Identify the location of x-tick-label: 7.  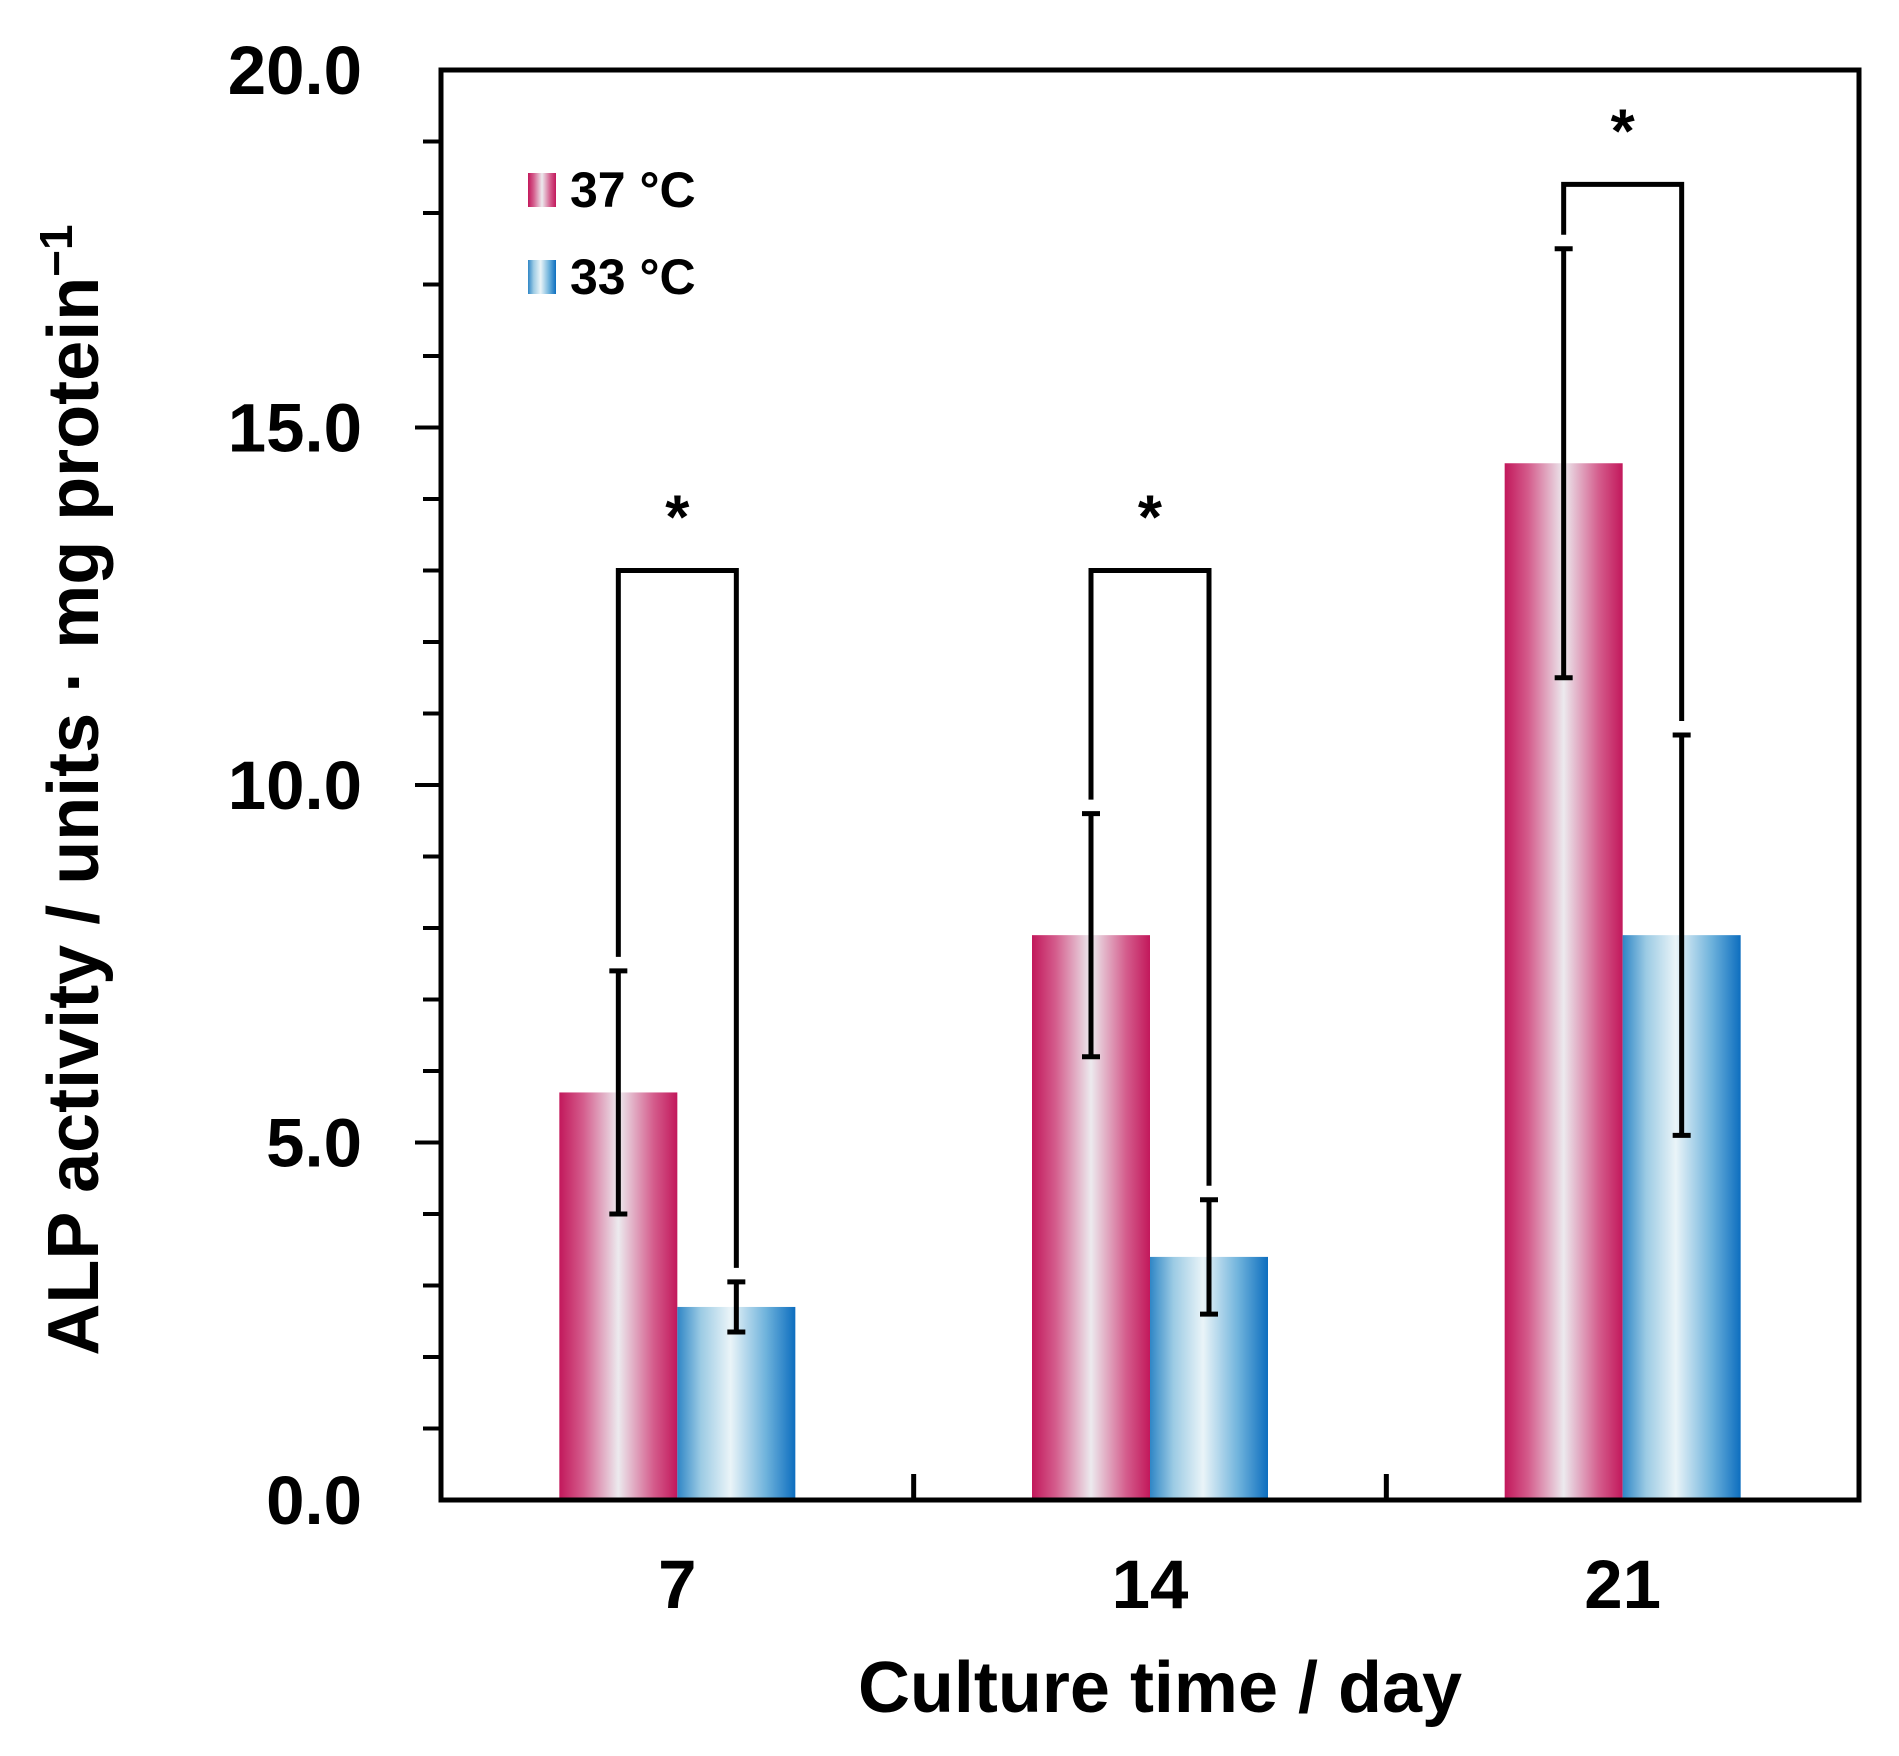
(677, 1584).